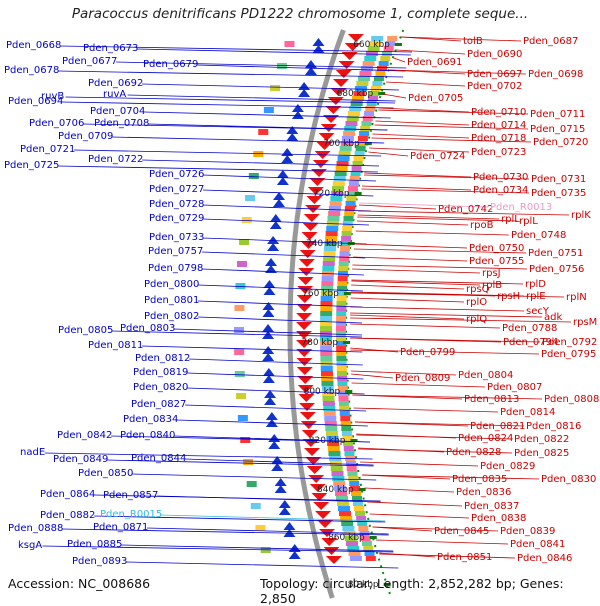  What do you see at coordinates (498, 125) in the screenshot?
I see `right-gene-label-pden-0714: Pden_0714` at bounding box center [498, 125].